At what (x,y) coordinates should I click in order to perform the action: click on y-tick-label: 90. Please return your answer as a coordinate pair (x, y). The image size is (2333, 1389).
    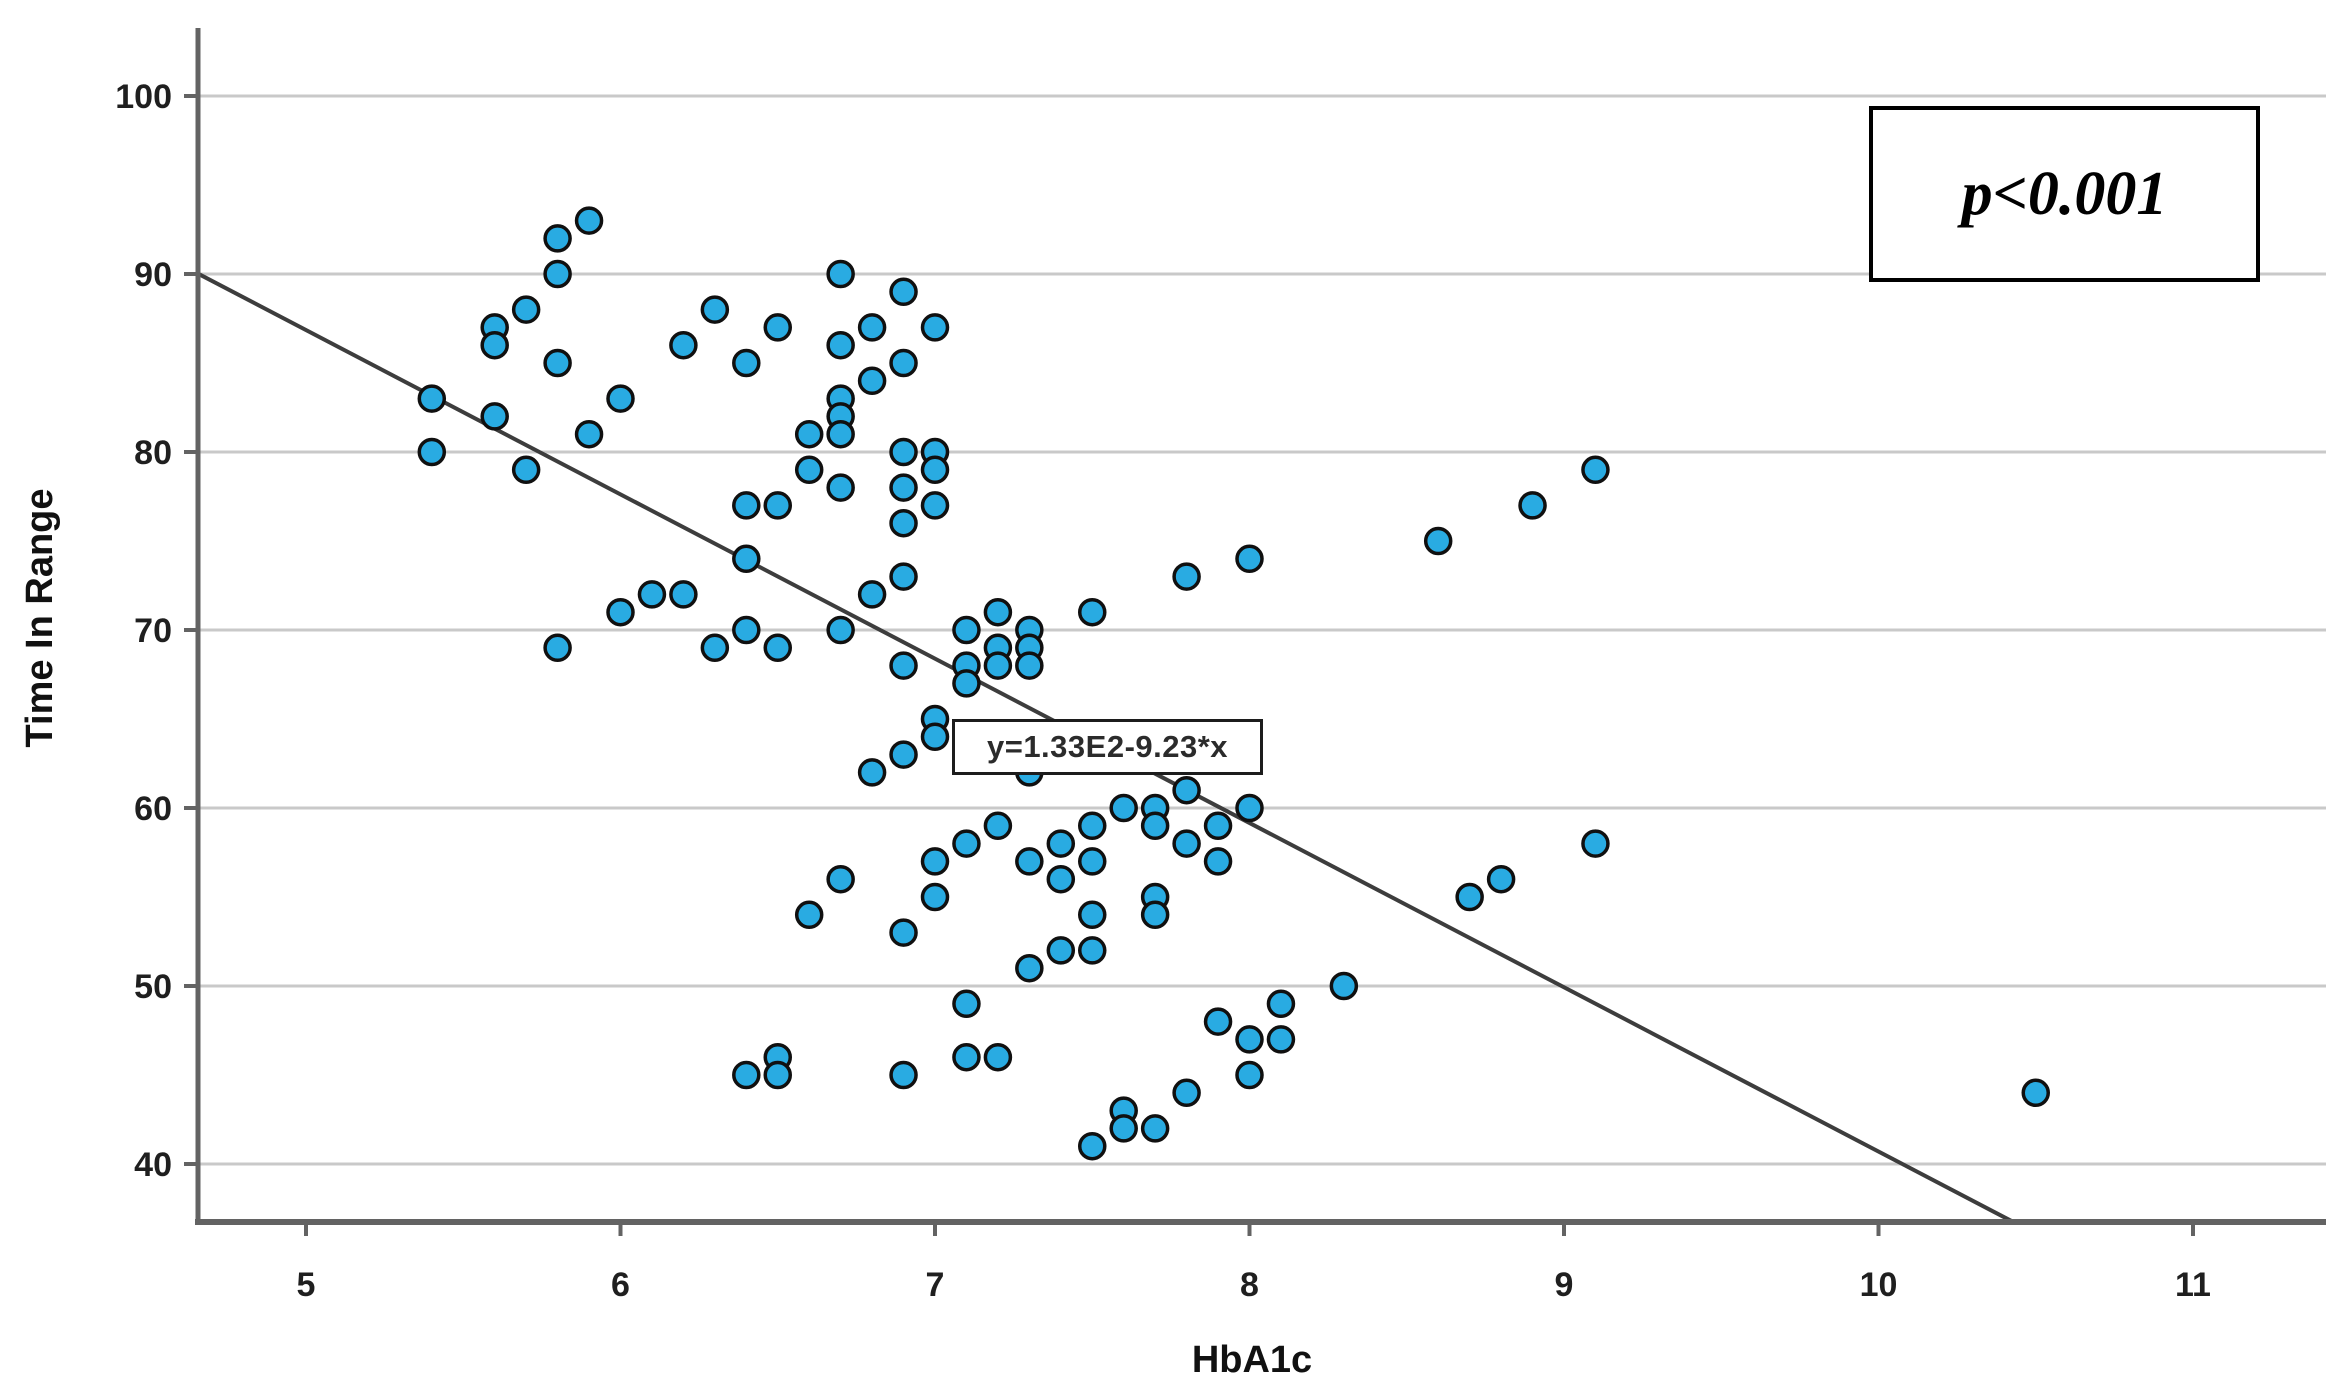
    Looking at the image, I should click on (153, 275).